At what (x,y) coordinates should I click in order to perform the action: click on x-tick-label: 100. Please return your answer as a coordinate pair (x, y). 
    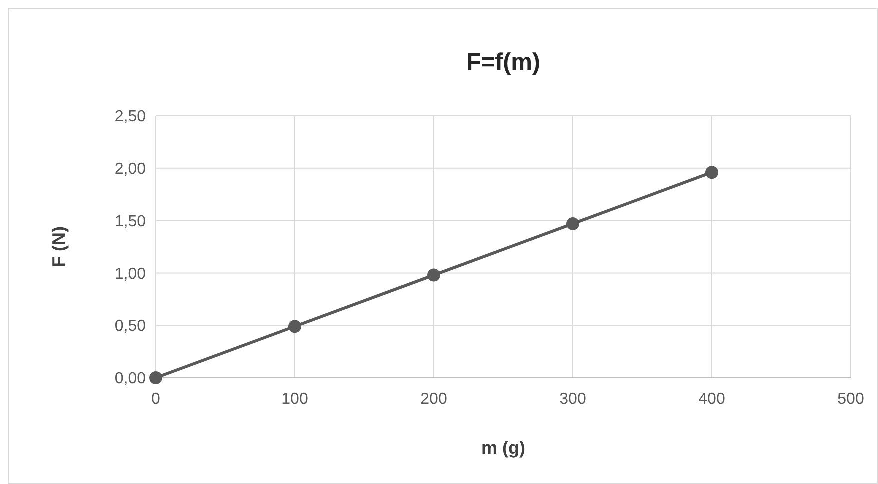
    Looking at the image, I should click on (295, 399).